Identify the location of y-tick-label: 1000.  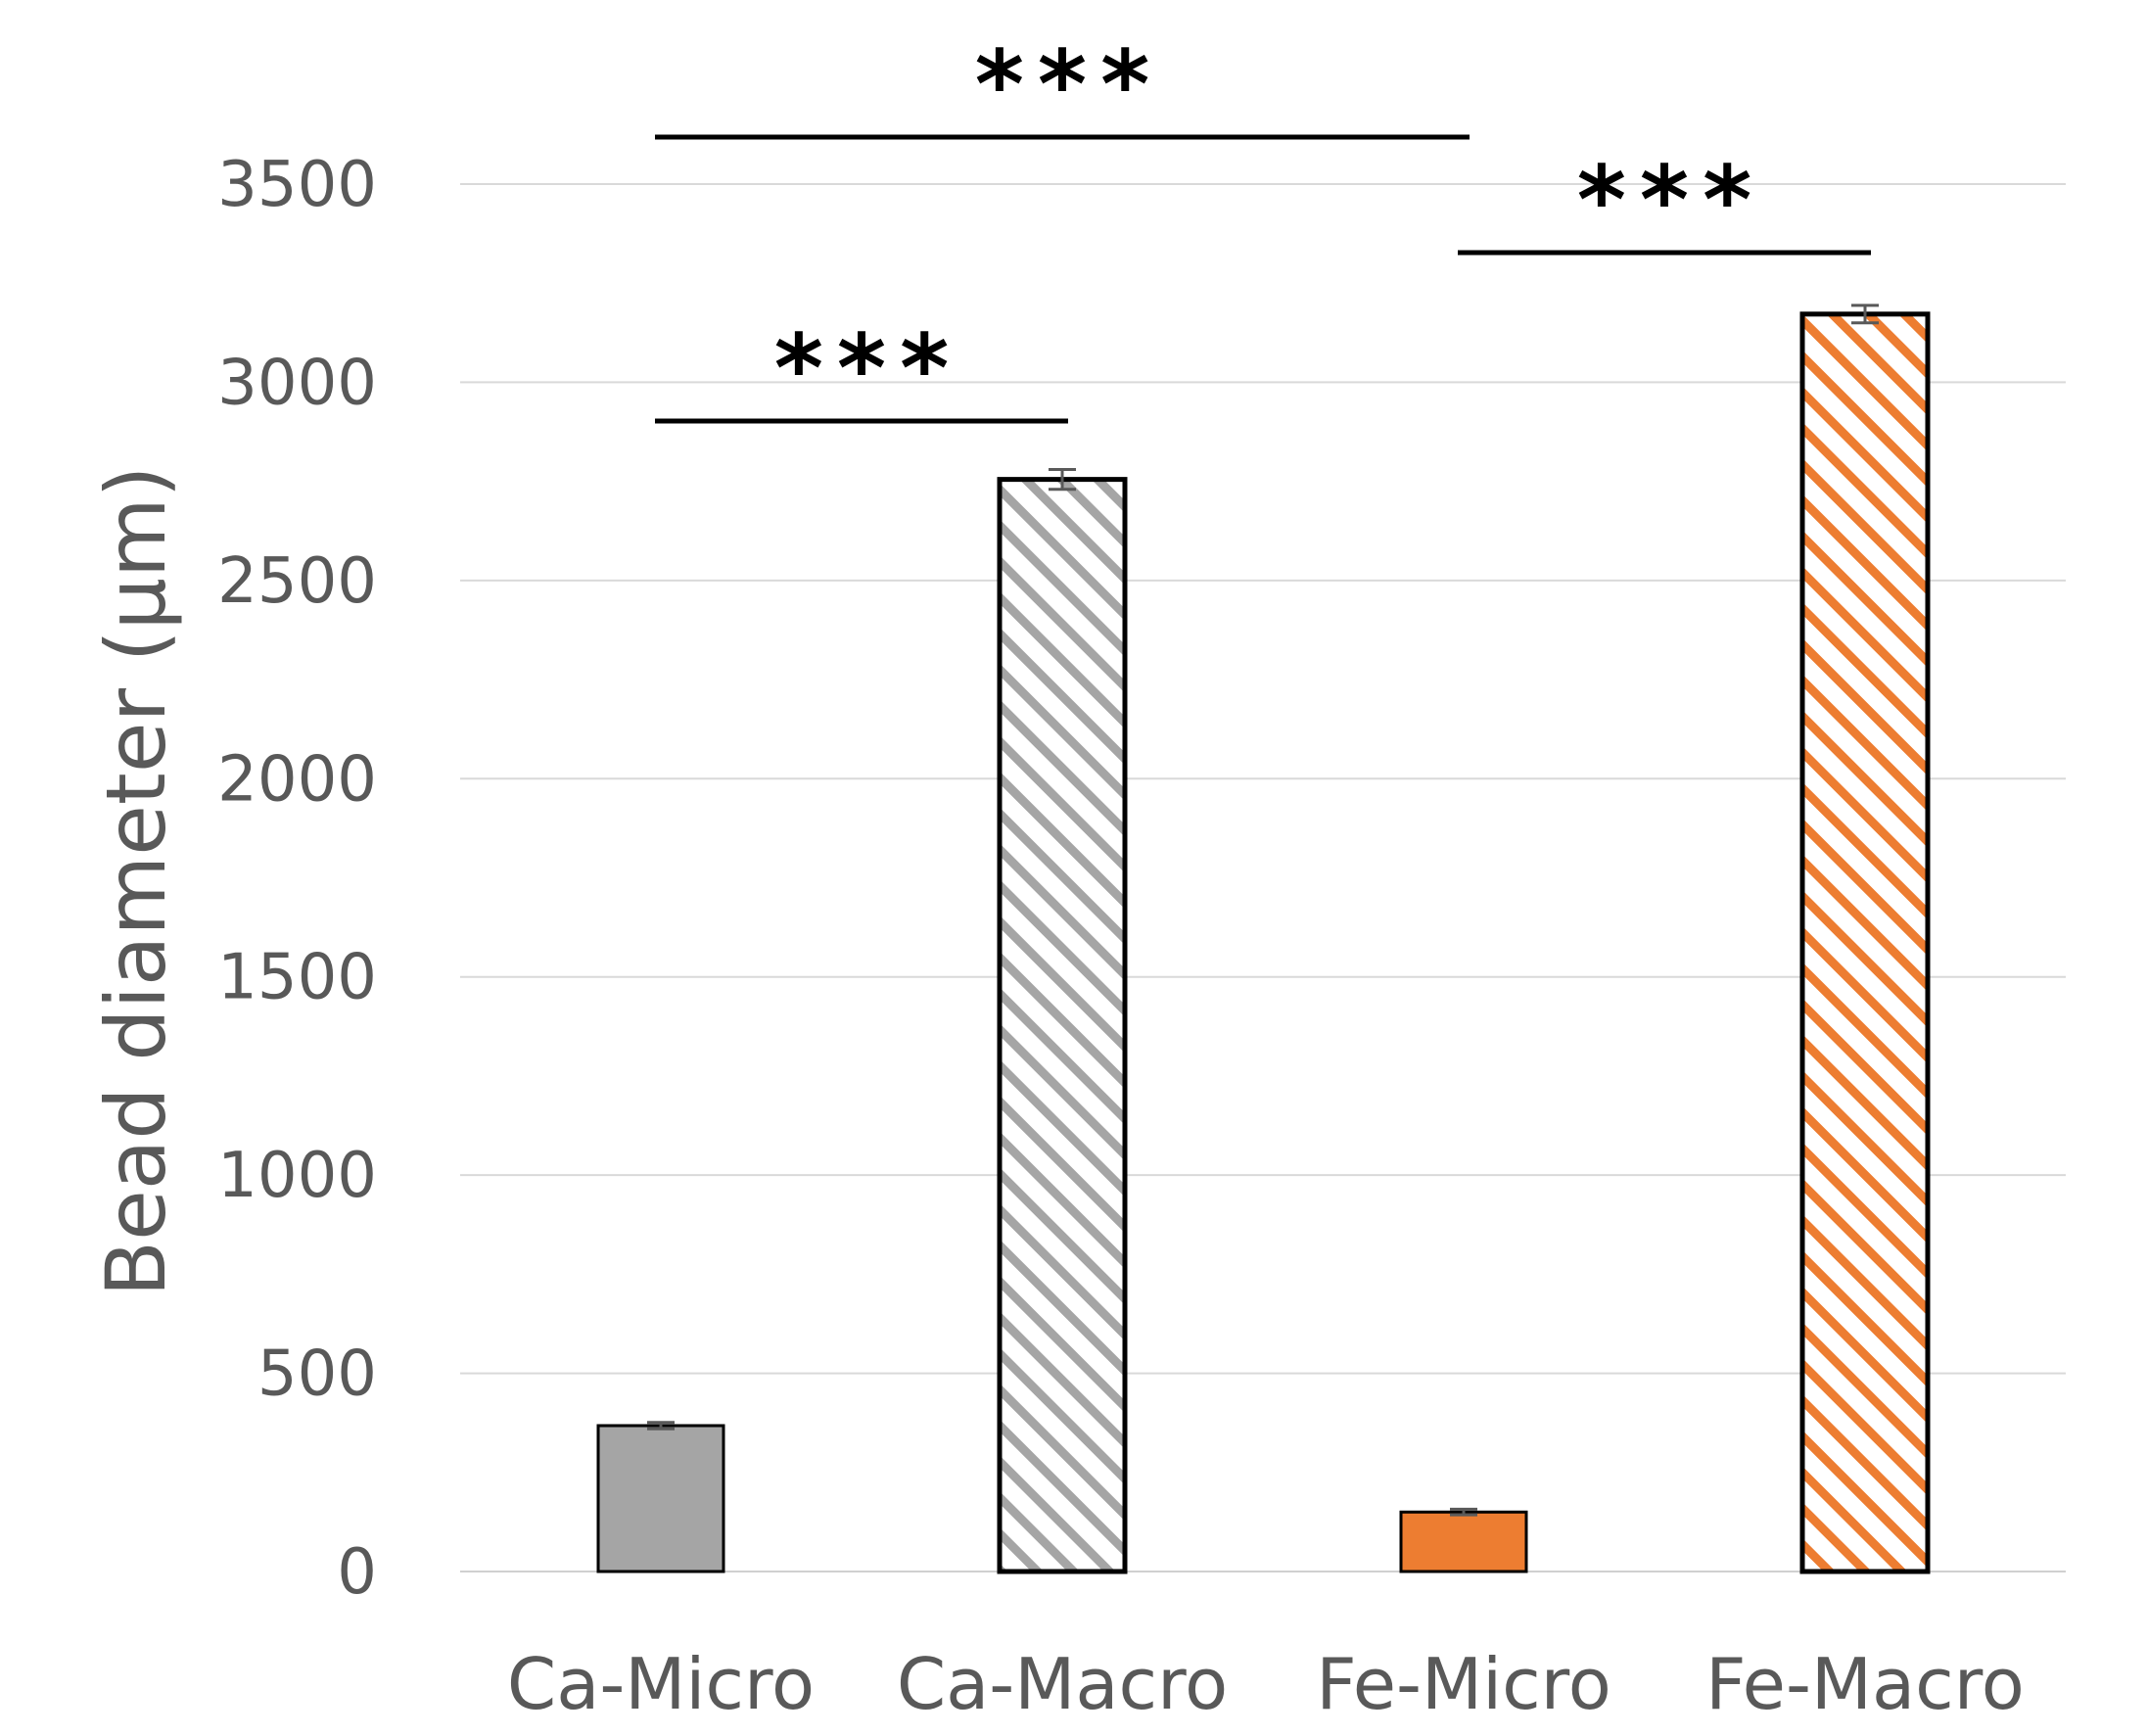
(297, 1176).